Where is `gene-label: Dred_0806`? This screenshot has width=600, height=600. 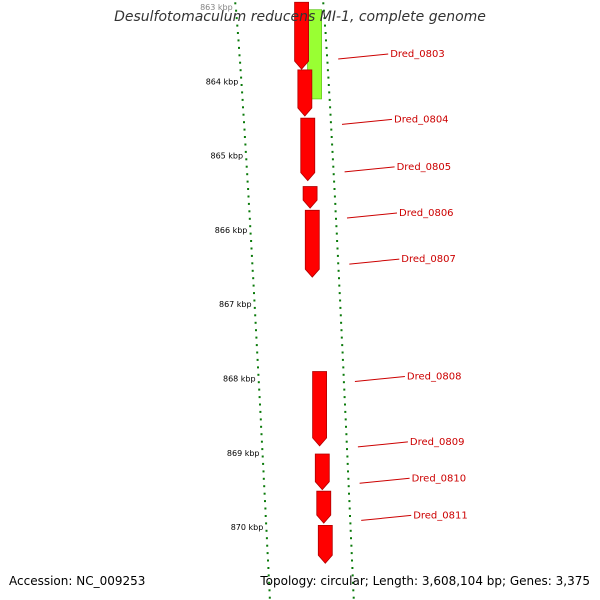 gene-label: Dred_0806 is located at coordinates (426, 213).